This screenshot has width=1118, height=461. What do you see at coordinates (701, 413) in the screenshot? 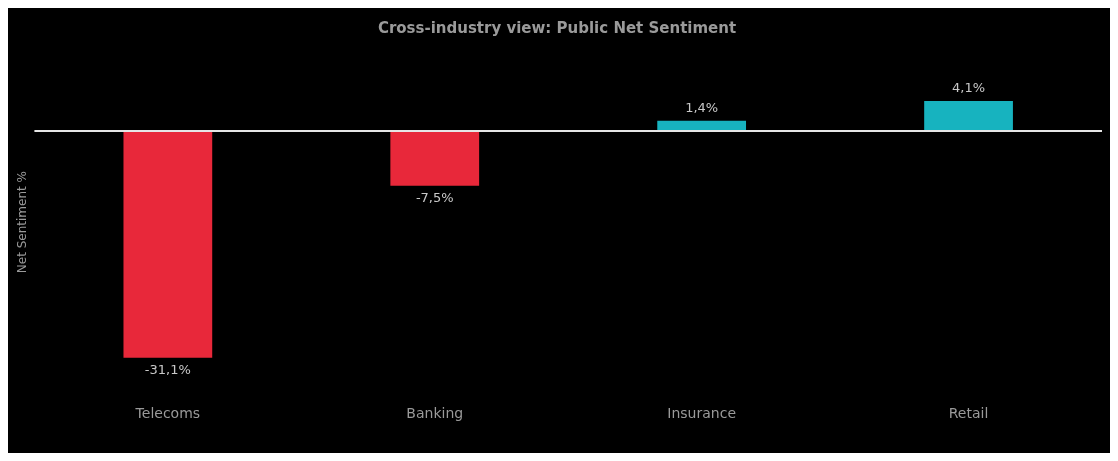
I see `x-tick-label: Insurance` at bounding box center [701, 413].